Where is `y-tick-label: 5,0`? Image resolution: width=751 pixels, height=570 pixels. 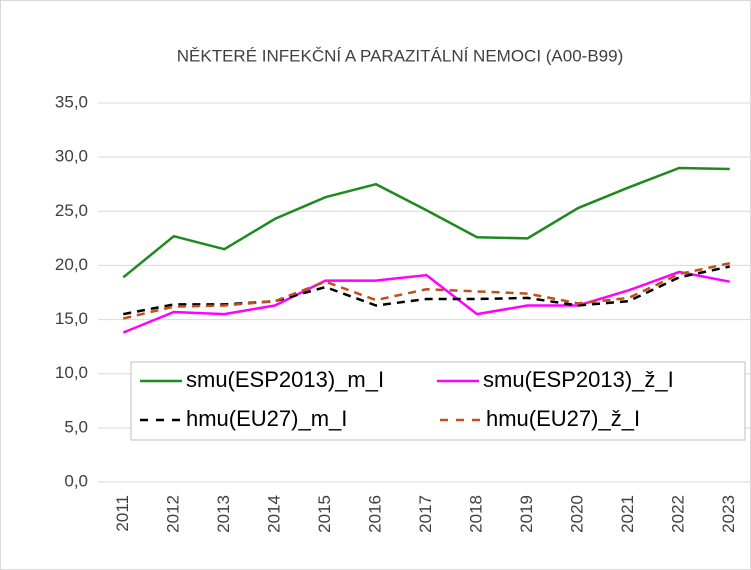 y-tick-label: 5,0 is located at coordinates (76, 426).